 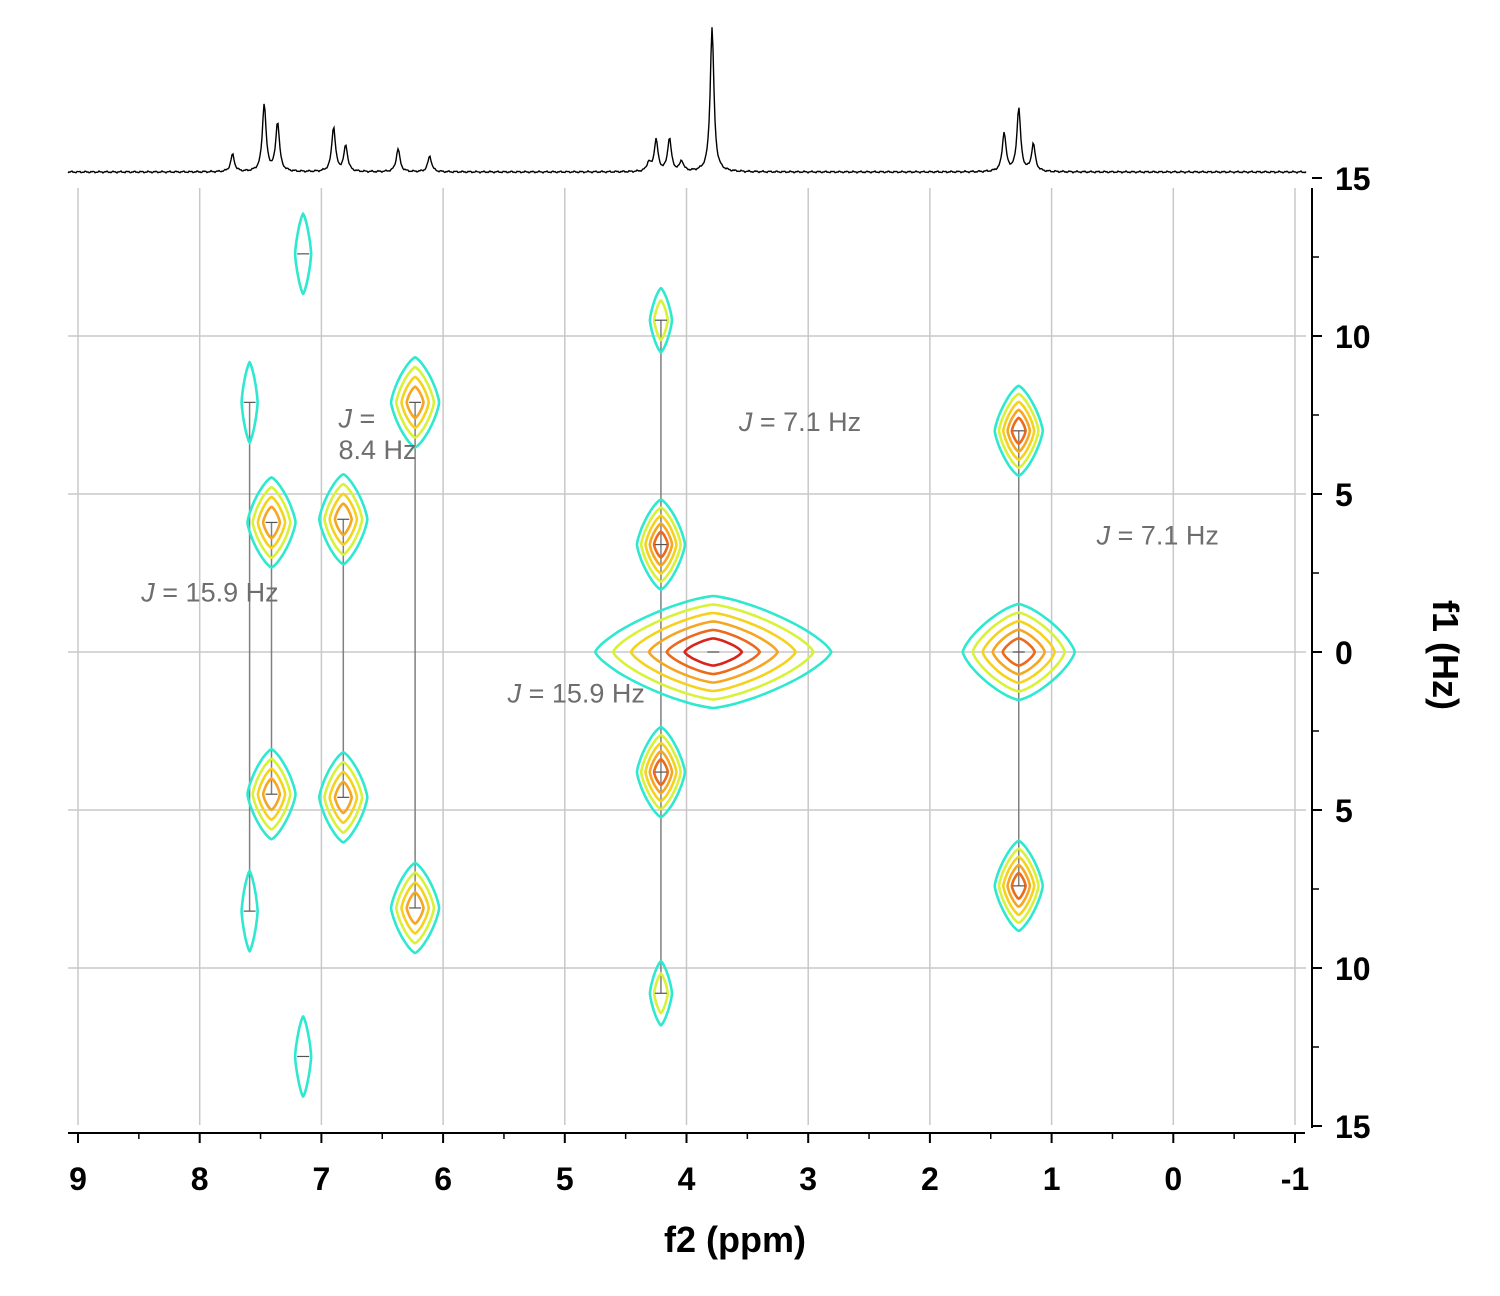 I want to click on x-tick-label: 1, so click(x=1052, y=1179).